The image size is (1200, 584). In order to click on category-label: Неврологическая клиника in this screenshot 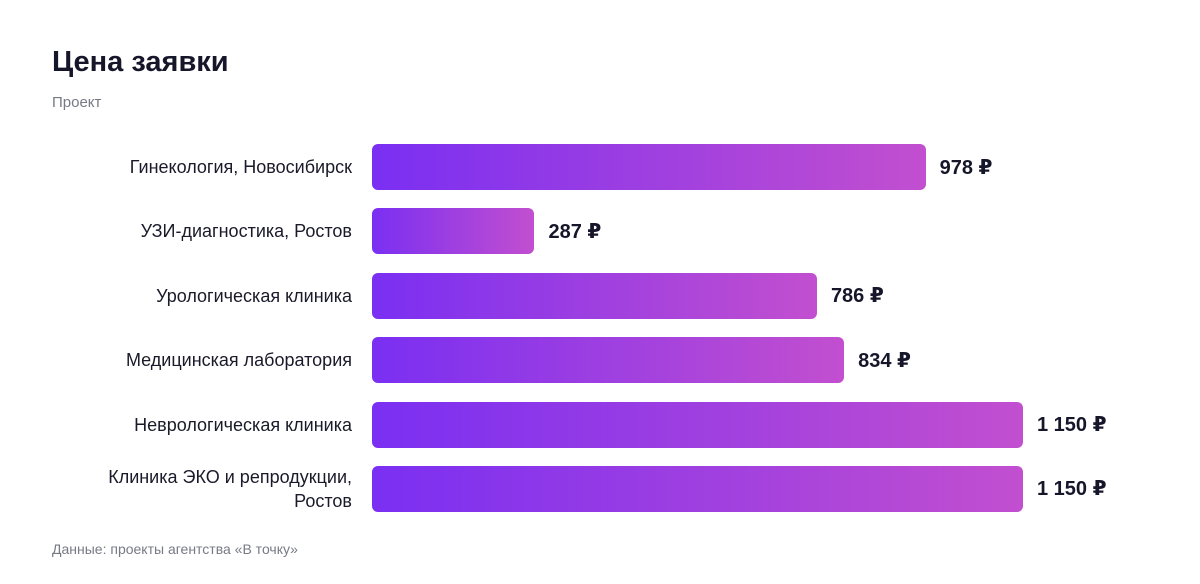, I will do `click(243, 424)`.